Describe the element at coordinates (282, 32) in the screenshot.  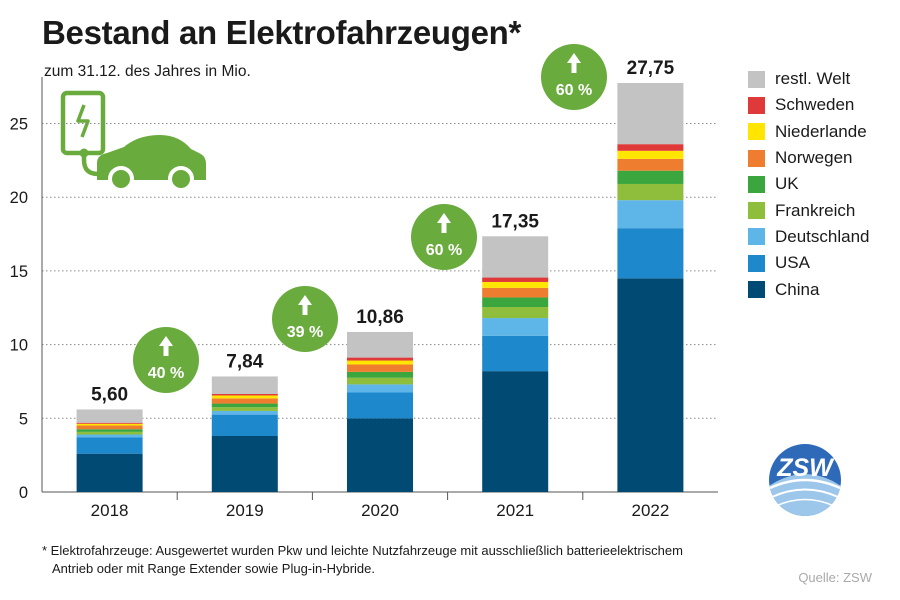
I see `chart-title: Bestand an Elektrofahrzeugen*` at that location.